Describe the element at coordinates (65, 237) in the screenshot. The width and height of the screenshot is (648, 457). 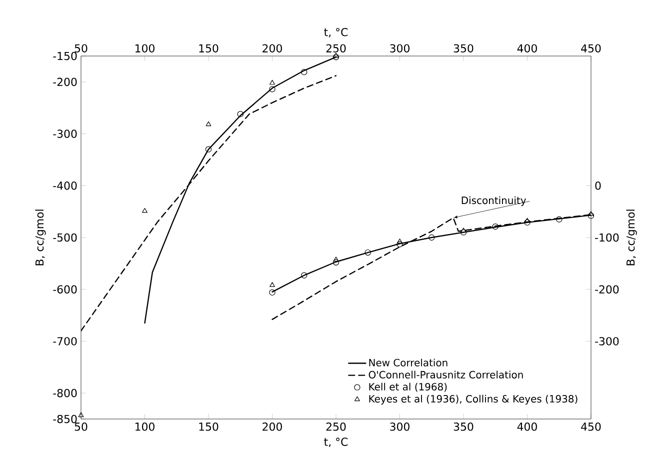
I see `y-tick-label: -500` at that location.